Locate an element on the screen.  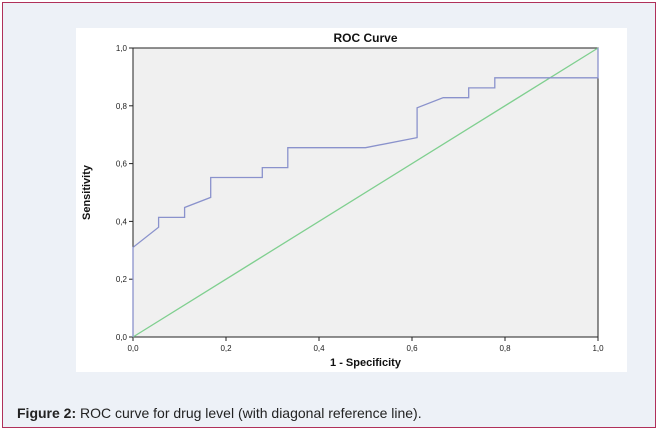
y-tick-label: 0,6 is located at coordinates (122, 164).